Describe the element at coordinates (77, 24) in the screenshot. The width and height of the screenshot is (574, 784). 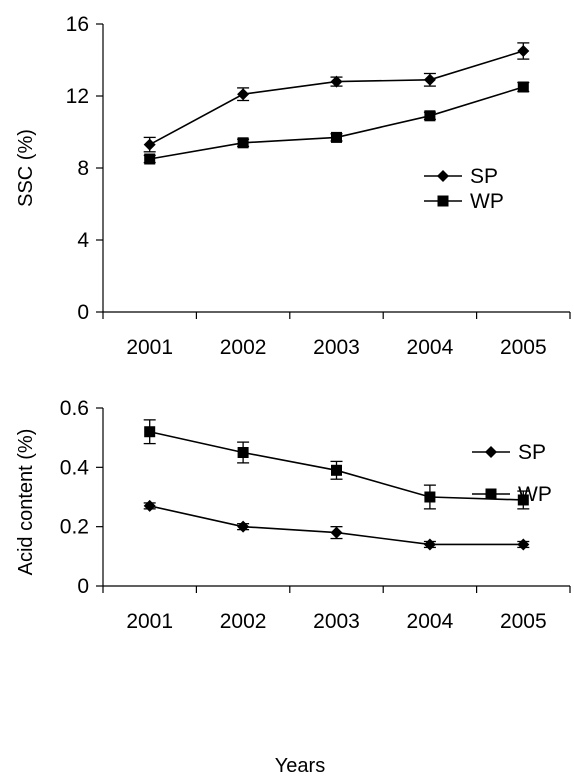
I see `y-tick-label: 16` at that location.